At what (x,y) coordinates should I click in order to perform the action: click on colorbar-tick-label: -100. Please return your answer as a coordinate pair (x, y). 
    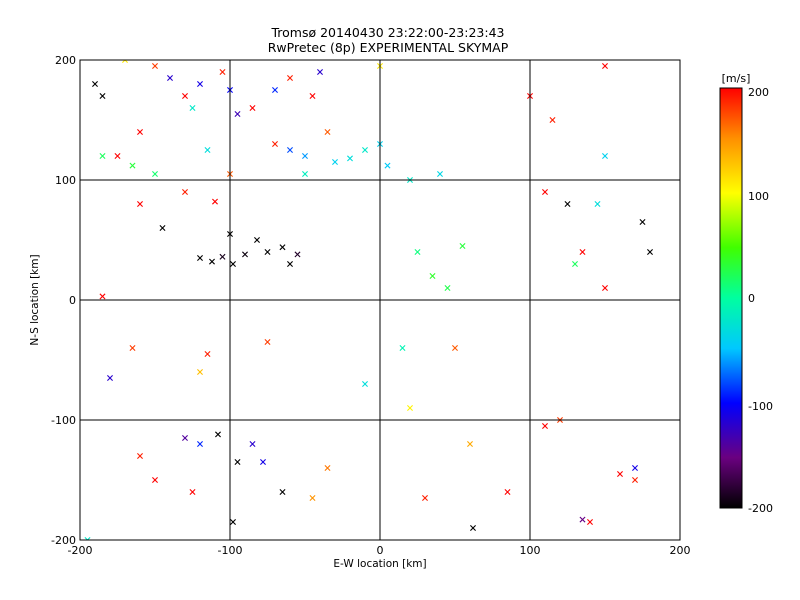
    Looking at the image, I should click on (760, 406).